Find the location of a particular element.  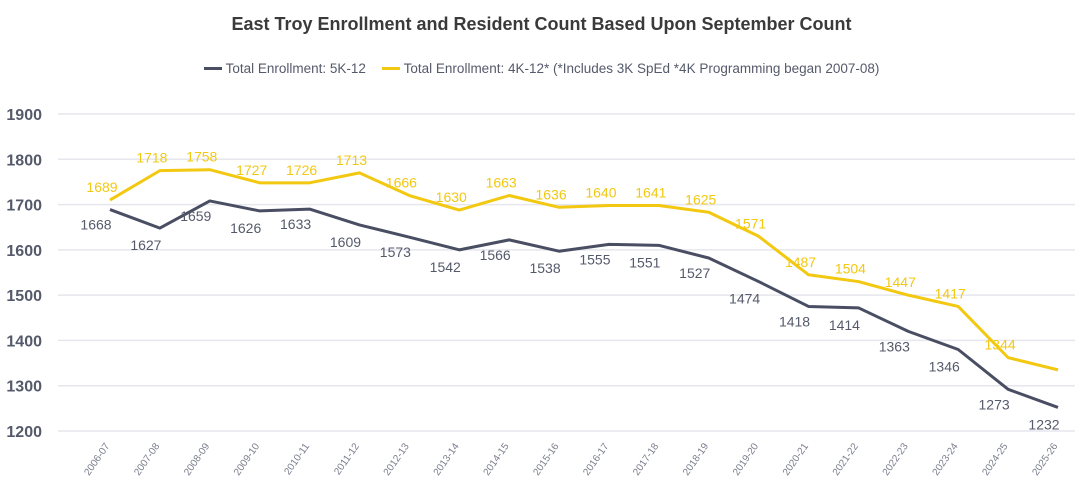

data-label: 1758 is located at coordinates (201, 157).